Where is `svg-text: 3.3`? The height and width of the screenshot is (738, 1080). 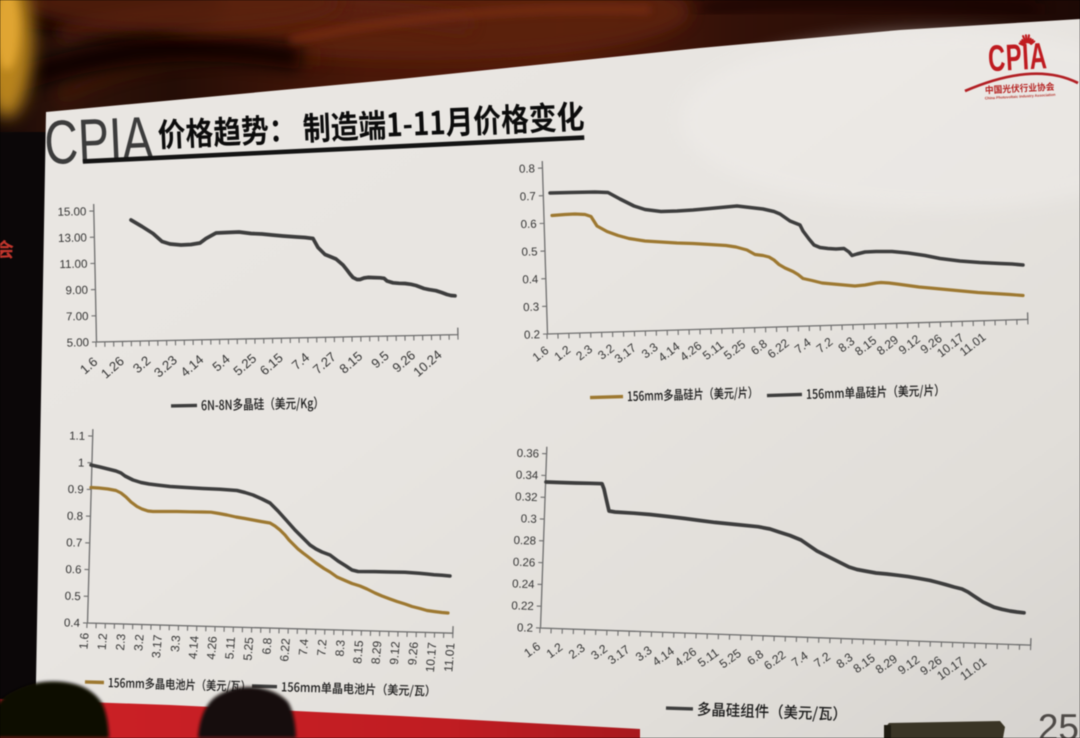 svg-text: 3.3 is located at coordinates (175, 643).